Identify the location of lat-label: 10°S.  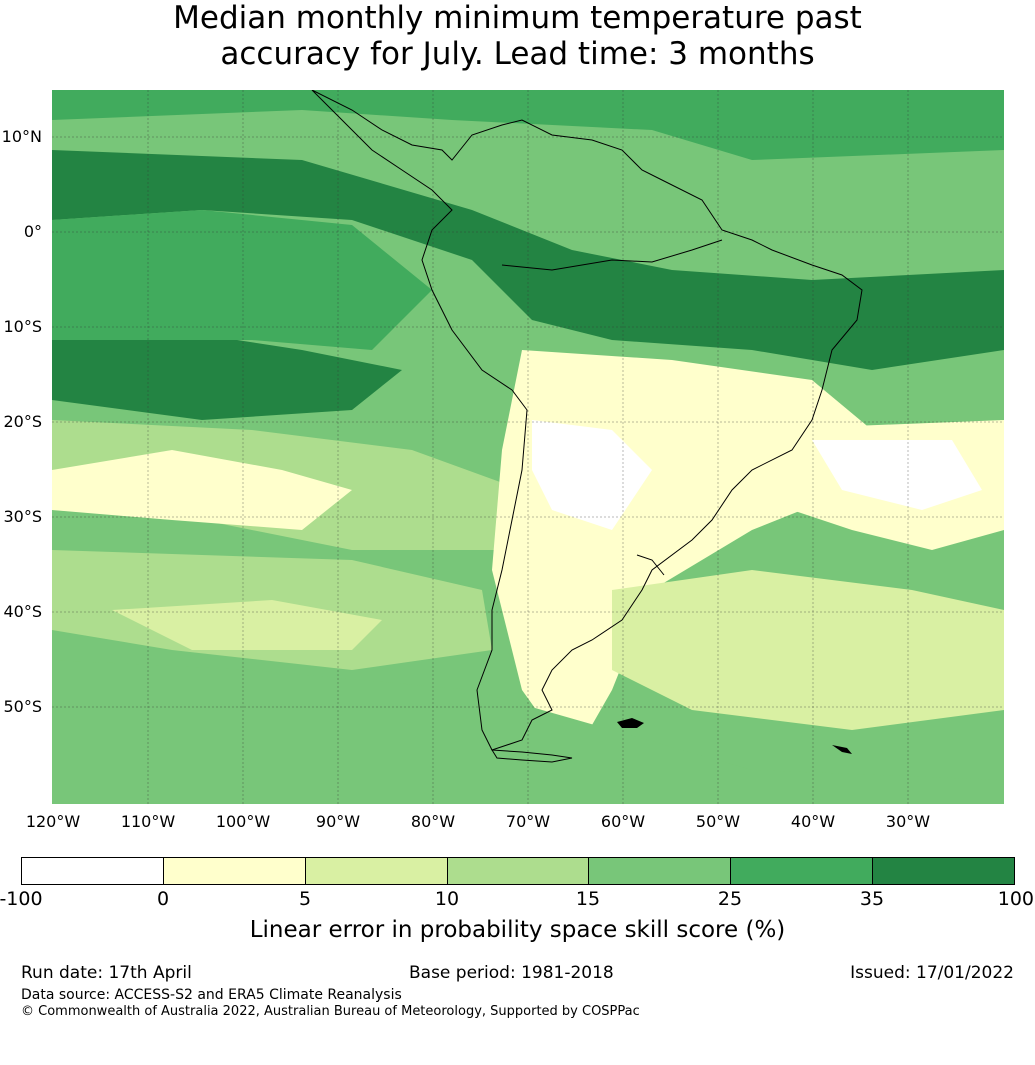
(22, 326).